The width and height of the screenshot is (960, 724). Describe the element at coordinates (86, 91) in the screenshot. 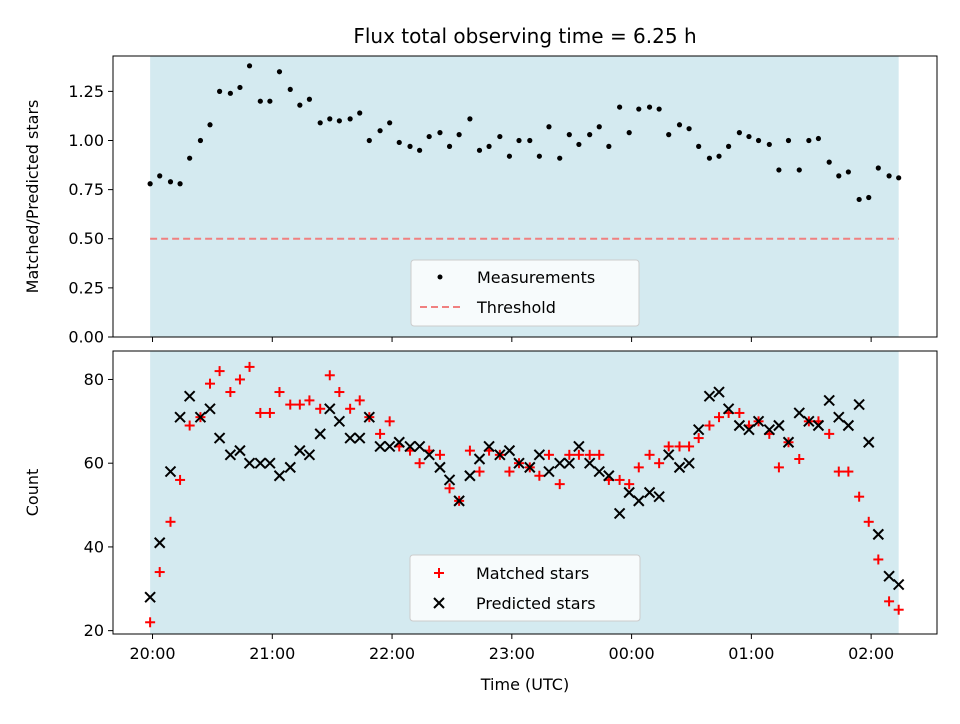

I see `top-y-tick-label: 1.25` at that location.